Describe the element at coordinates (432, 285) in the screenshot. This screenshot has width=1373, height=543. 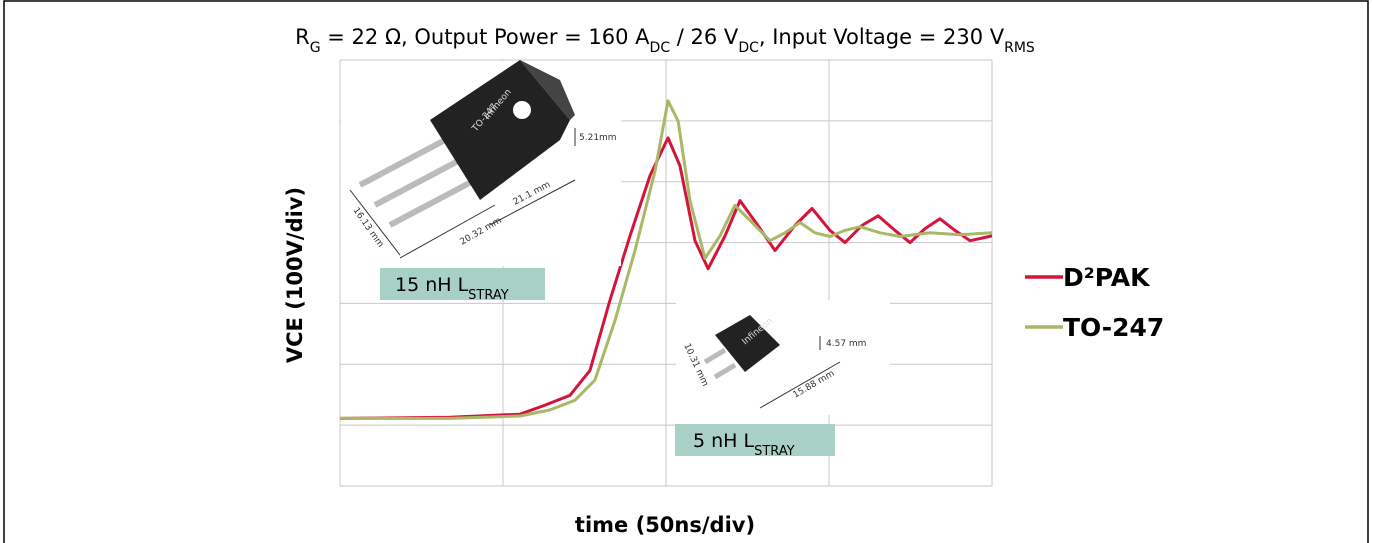
I see `annotation-text: 15 nH L` at that location.